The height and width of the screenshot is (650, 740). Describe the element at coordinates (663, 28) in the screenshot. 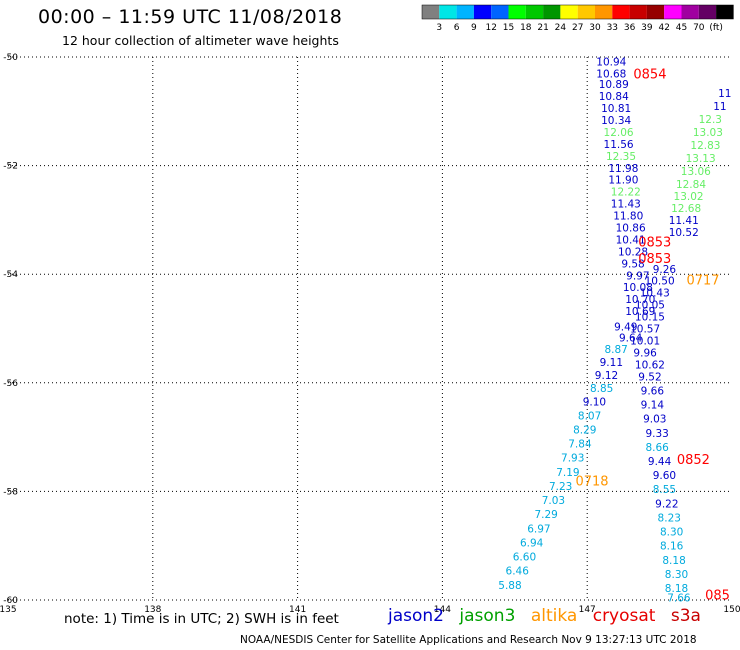

I see `colorbar-label: 42` at that location.